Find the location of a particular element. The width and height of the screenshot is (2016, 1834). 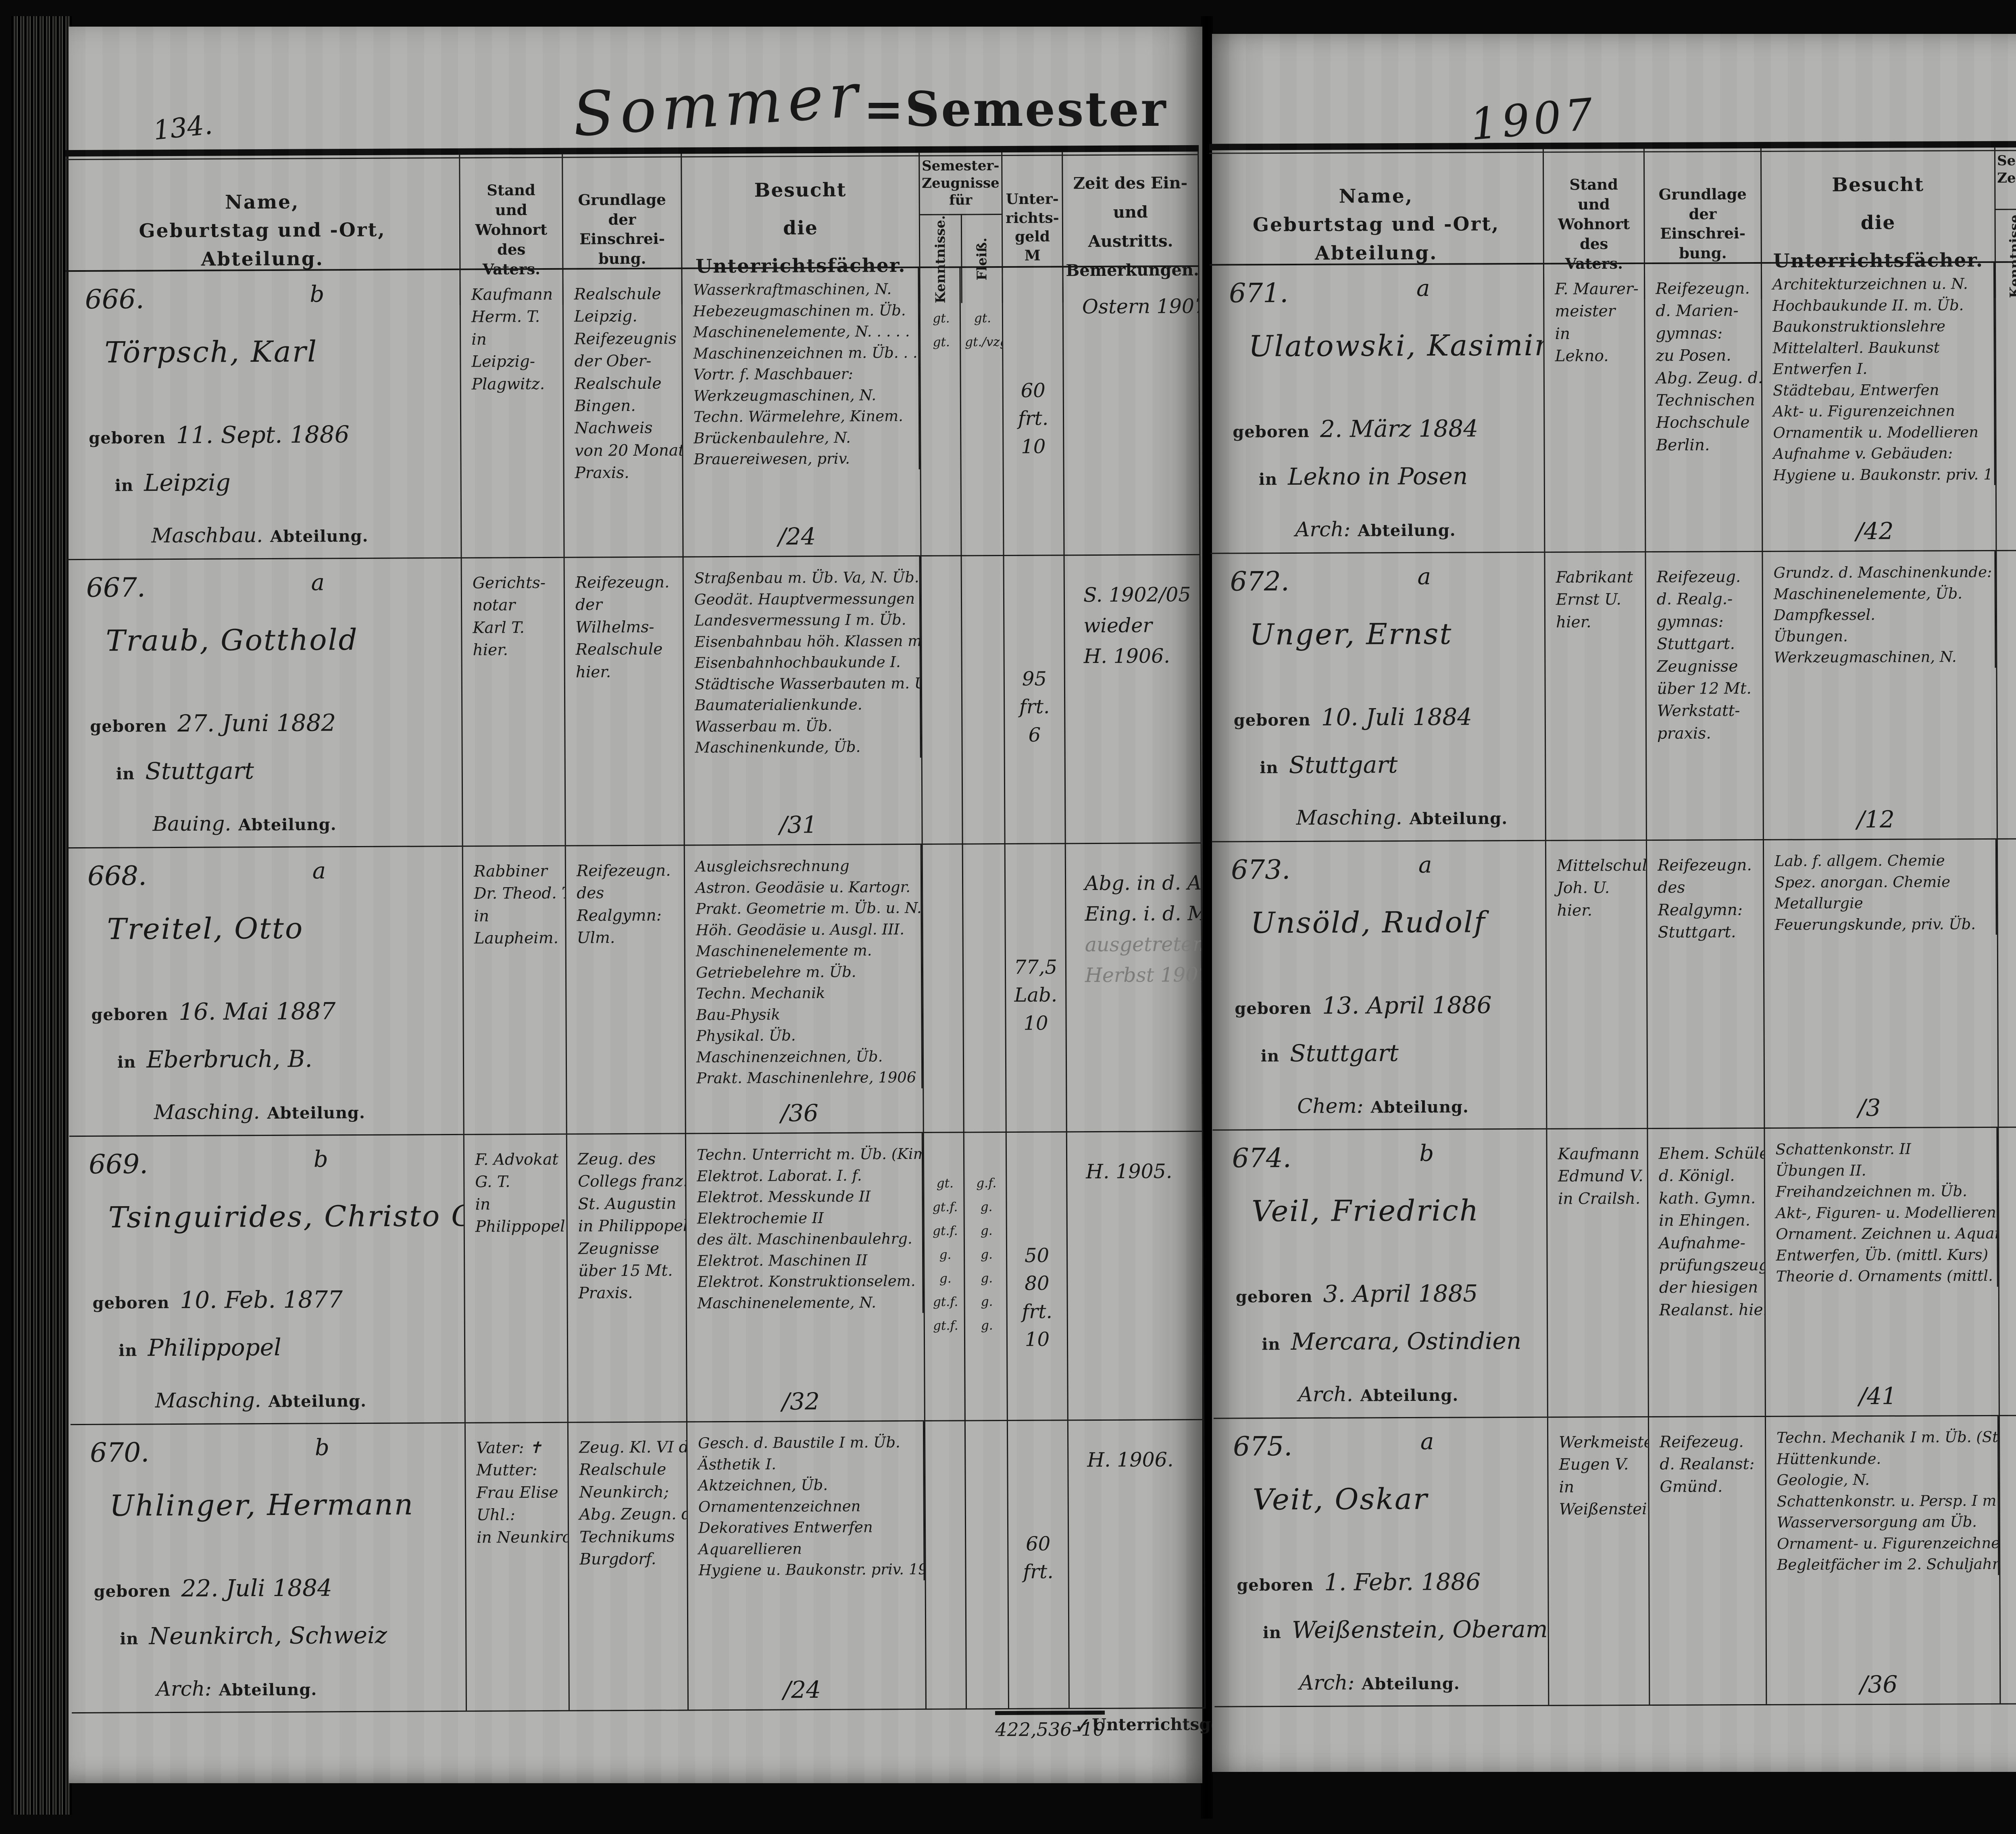

grundlage-line: d. Realg.- is located at coordinates (1694, 599).